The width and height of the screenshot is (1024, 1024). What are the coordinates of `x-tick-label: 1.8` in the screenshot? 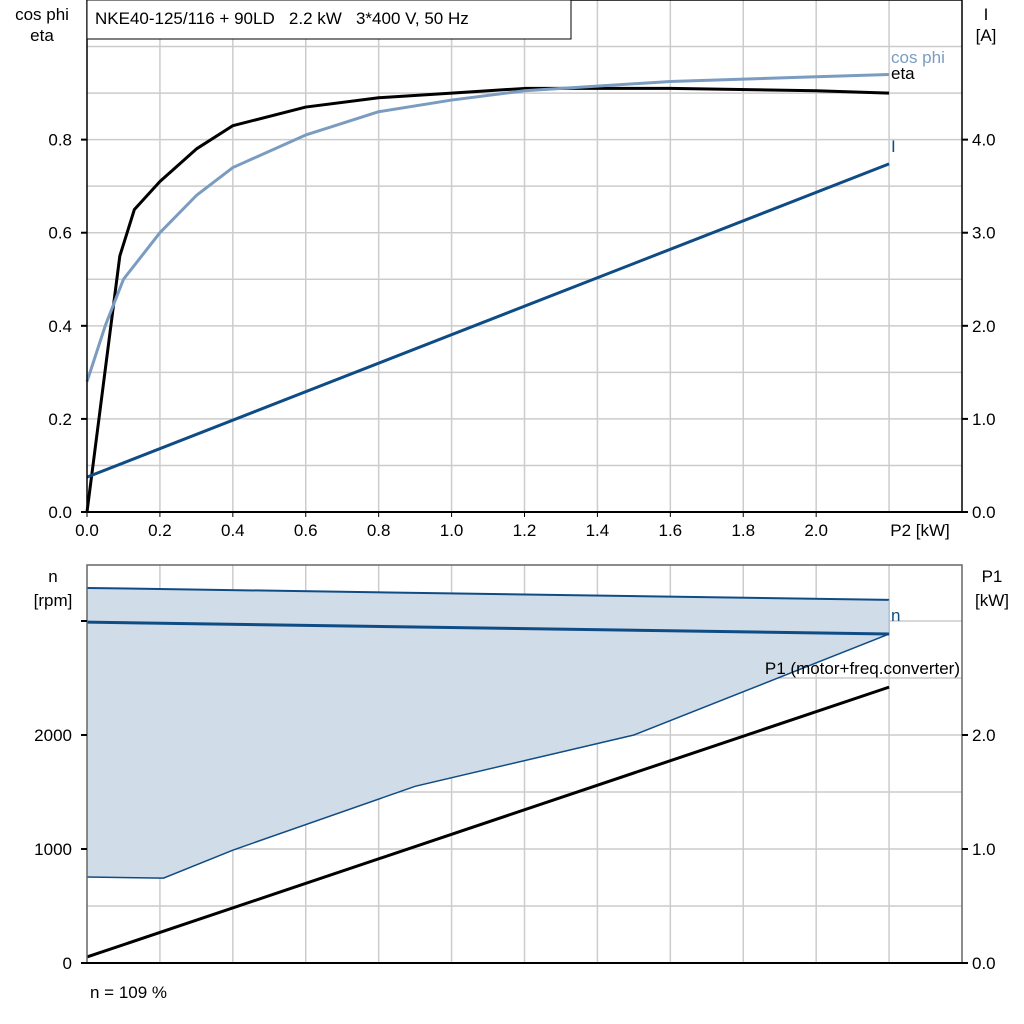 It's located at (743, 530).